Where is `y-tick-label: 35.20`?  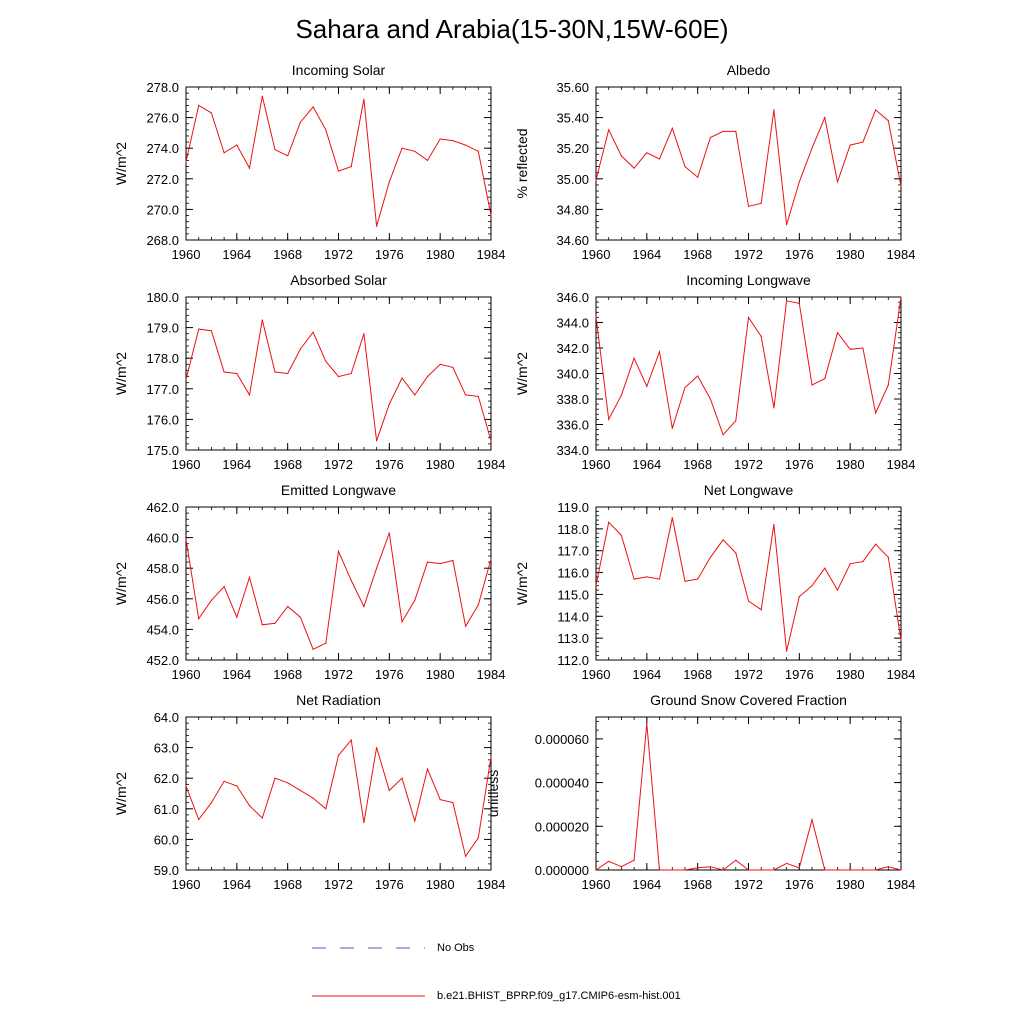
y-tick-label: 35.20 is located at coordinates (572, 148).